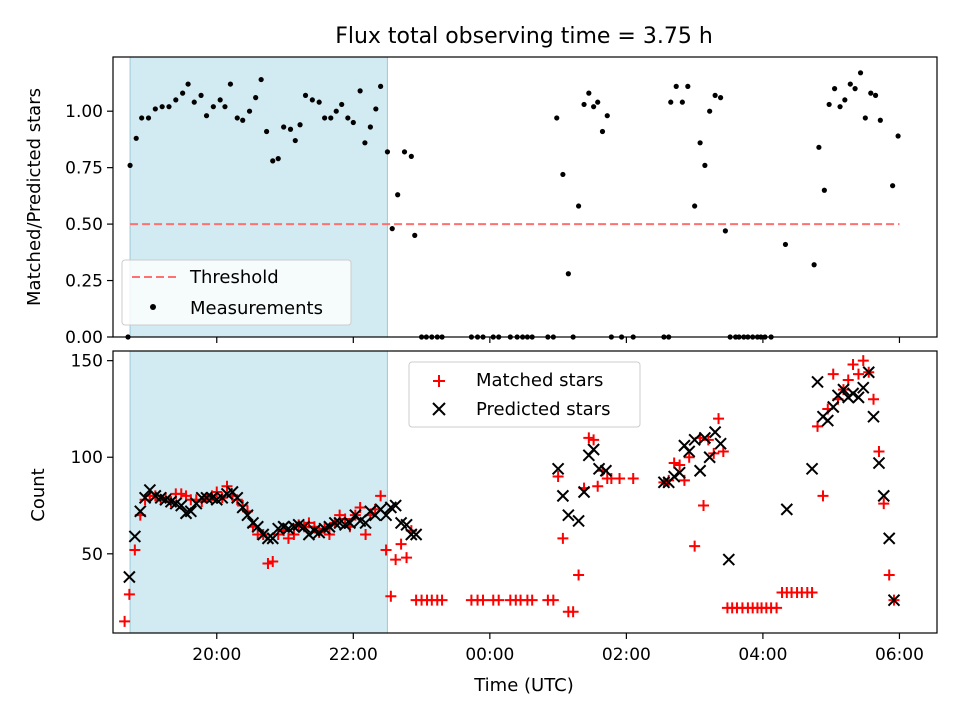 The width and height of the screenshot is (960, 720). Describe the element at coordinates (153, 307) in the screenshot. I see `legend-measurements-swatch` at that location.